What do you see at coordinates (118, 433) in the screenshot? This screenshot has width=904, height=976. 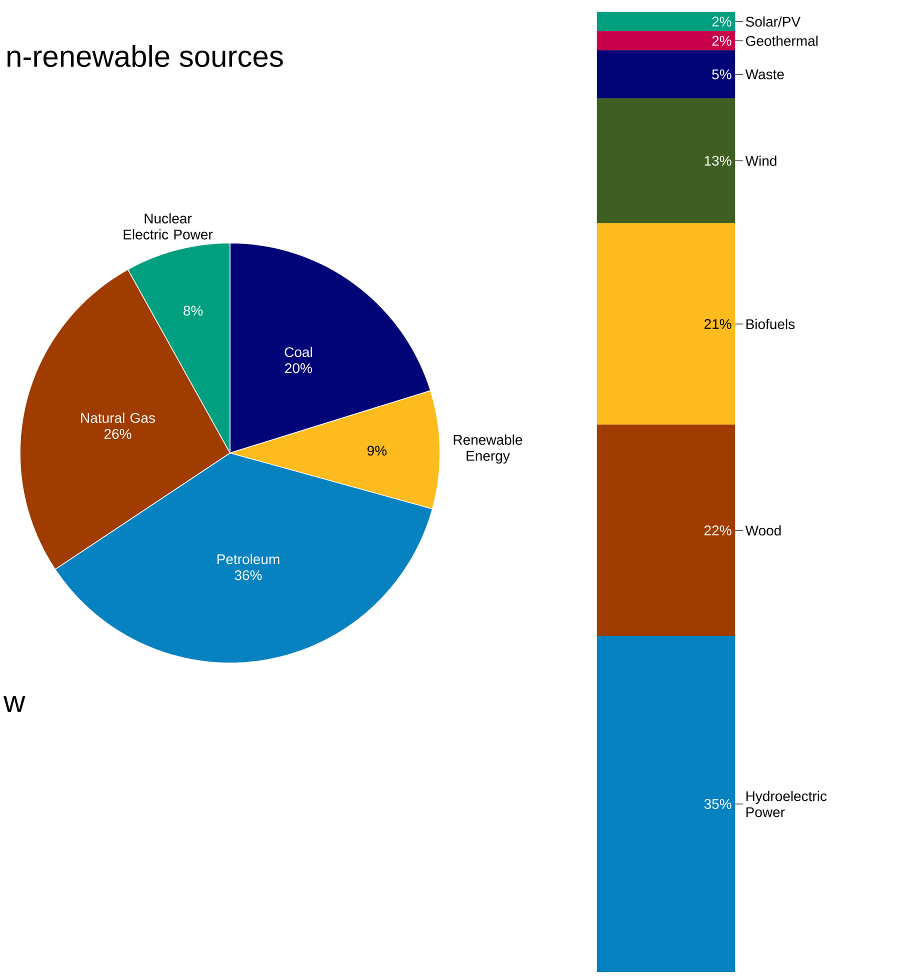 I see `data-label: 26%` at bounding box center [118, 433].